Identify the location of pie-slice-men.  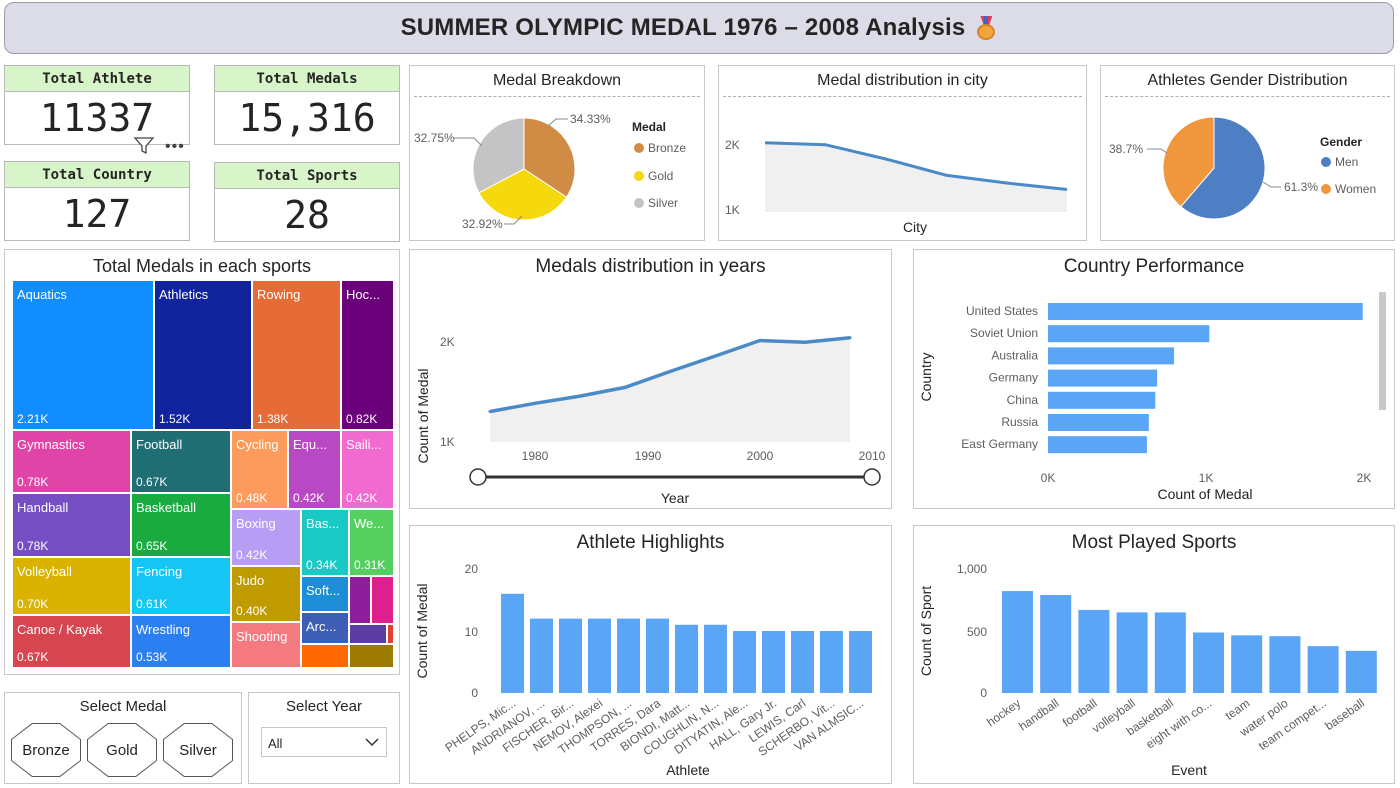
(1223, 168).